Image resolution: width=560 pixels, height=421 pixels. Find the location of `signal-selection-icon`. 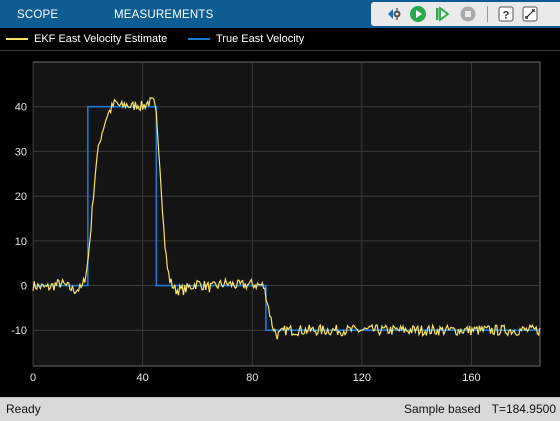

signal-selection-icon is located at coordinates (395, 14).